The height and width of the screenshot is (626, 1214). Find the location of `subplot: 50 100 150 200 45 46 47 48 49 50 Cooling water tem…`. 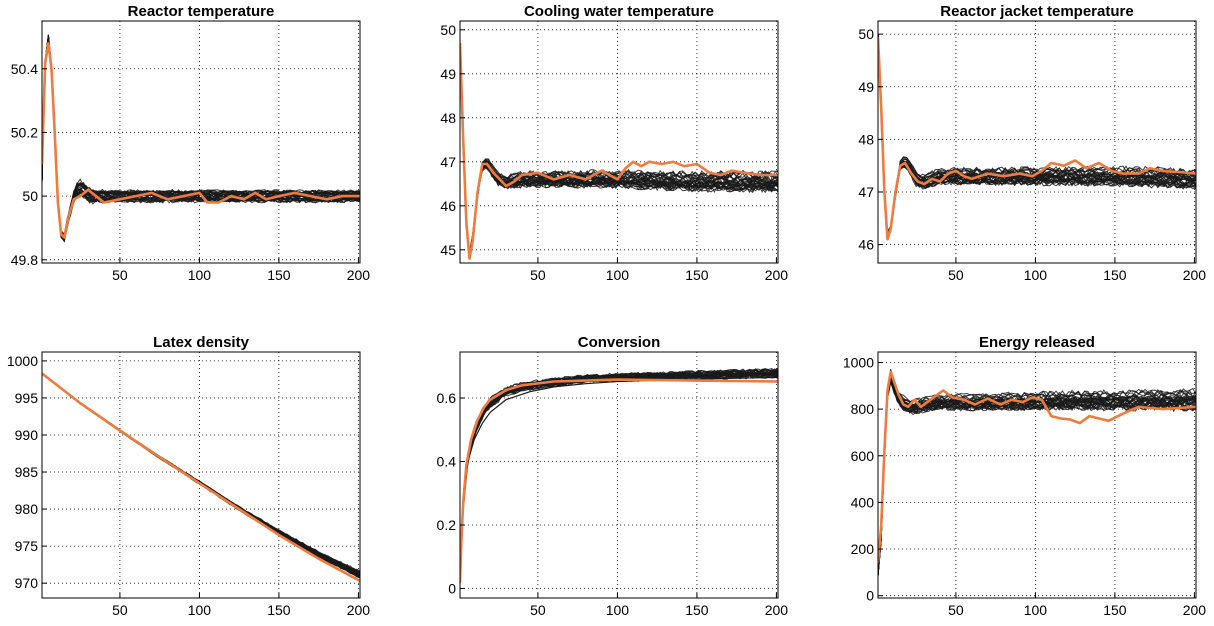

subplot: 50 100 150 200 45 46 47 48 49 50 Cooling water tem… is located at coordinates (614, 143).